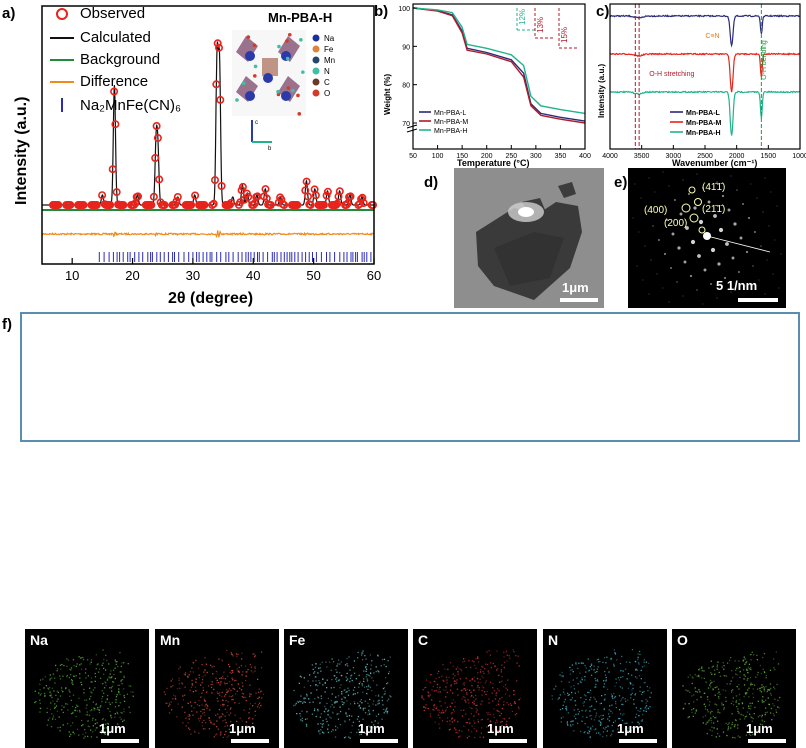 The height and width of the screenshot is (748, 806). I want to click on x-tick-label: 60, so click(374, 275).